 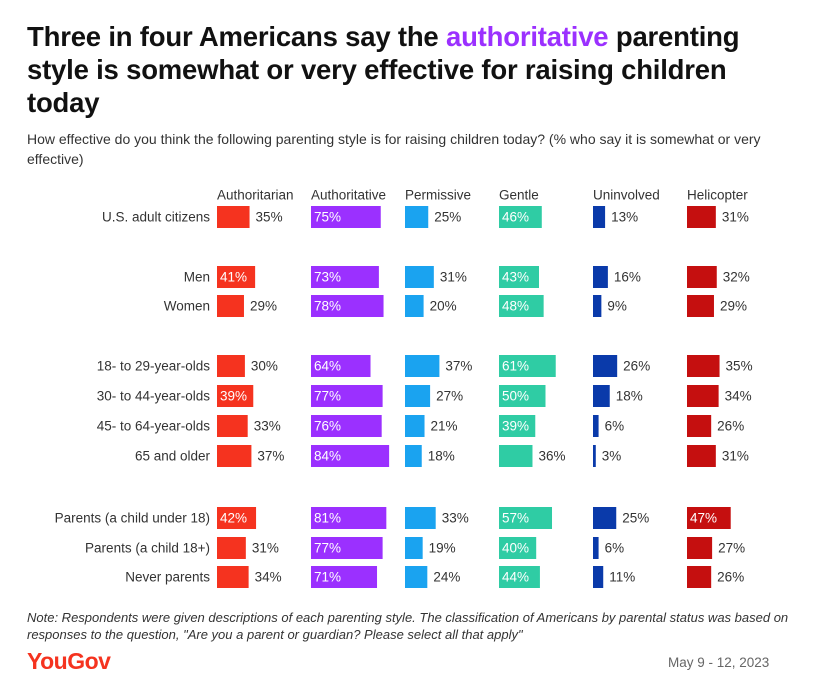 I want to click on value-label-uninvolved-45-to-64-year-olds: 6%, so click(x=615, y=426).